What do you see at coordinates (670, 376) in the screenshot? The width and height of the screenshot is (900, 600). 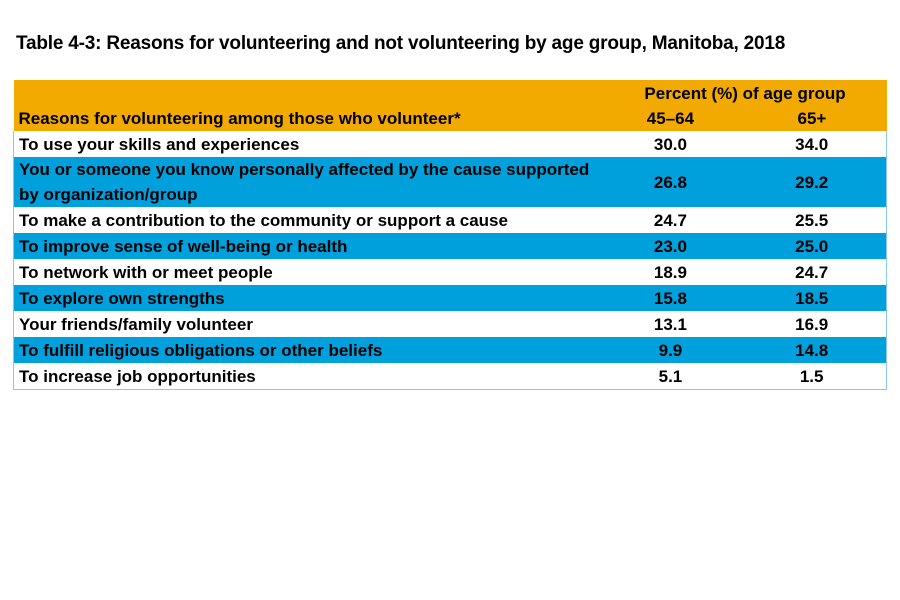 I see `row-value: 5.1` at bounding box center [670, 376].